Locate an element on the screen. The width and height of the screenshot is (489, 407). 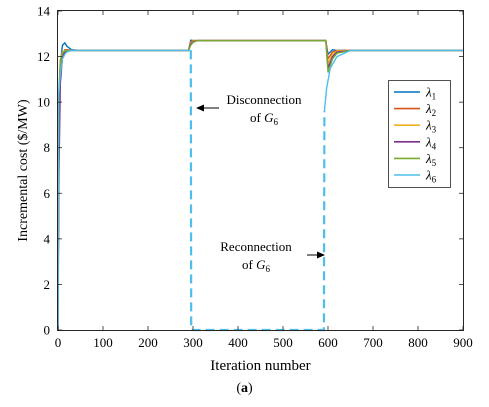
legend-item: λ2 is located at coordinates (415, 109).